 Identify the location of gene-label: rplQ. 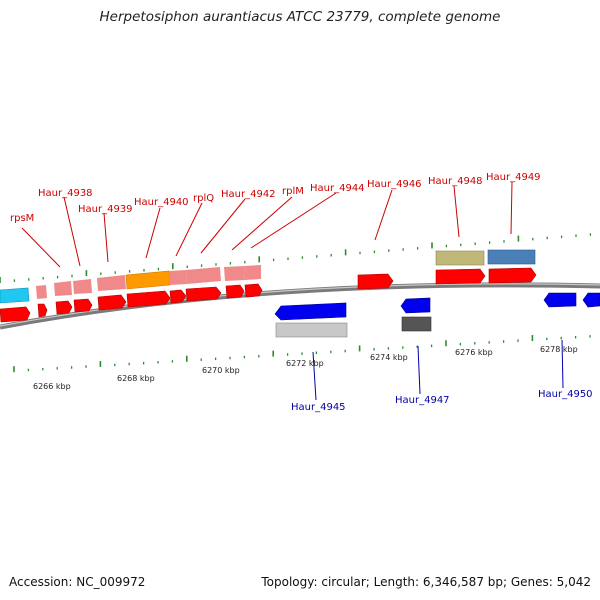
(203, 198).